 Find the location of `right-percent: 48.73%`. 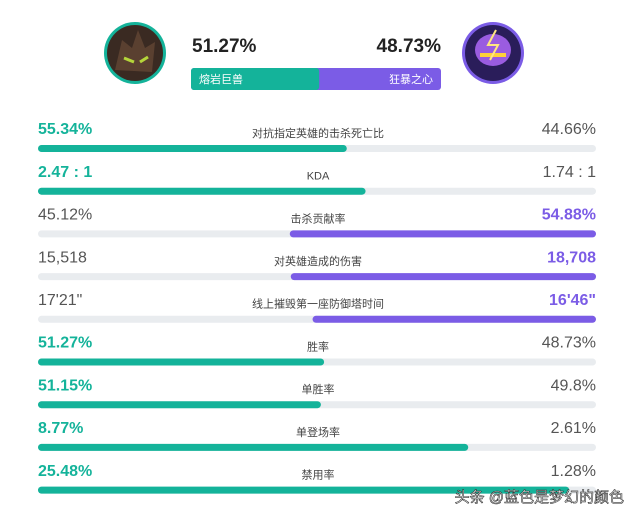

right-percent: 48.73% is located at coordinates (409, 46).